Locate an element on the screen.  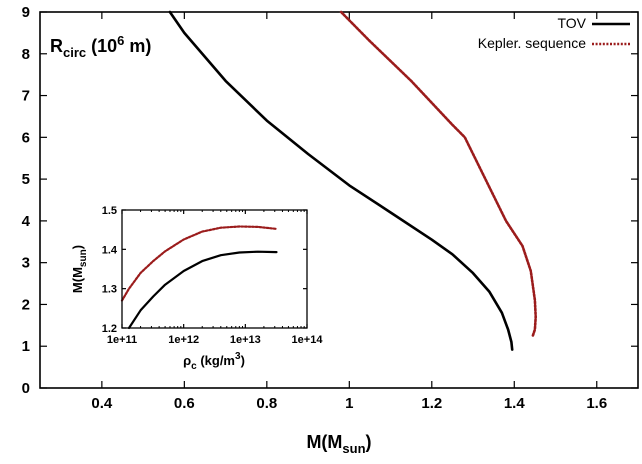
main-y-tick-label: 1 is located at coordinates (26, 346).